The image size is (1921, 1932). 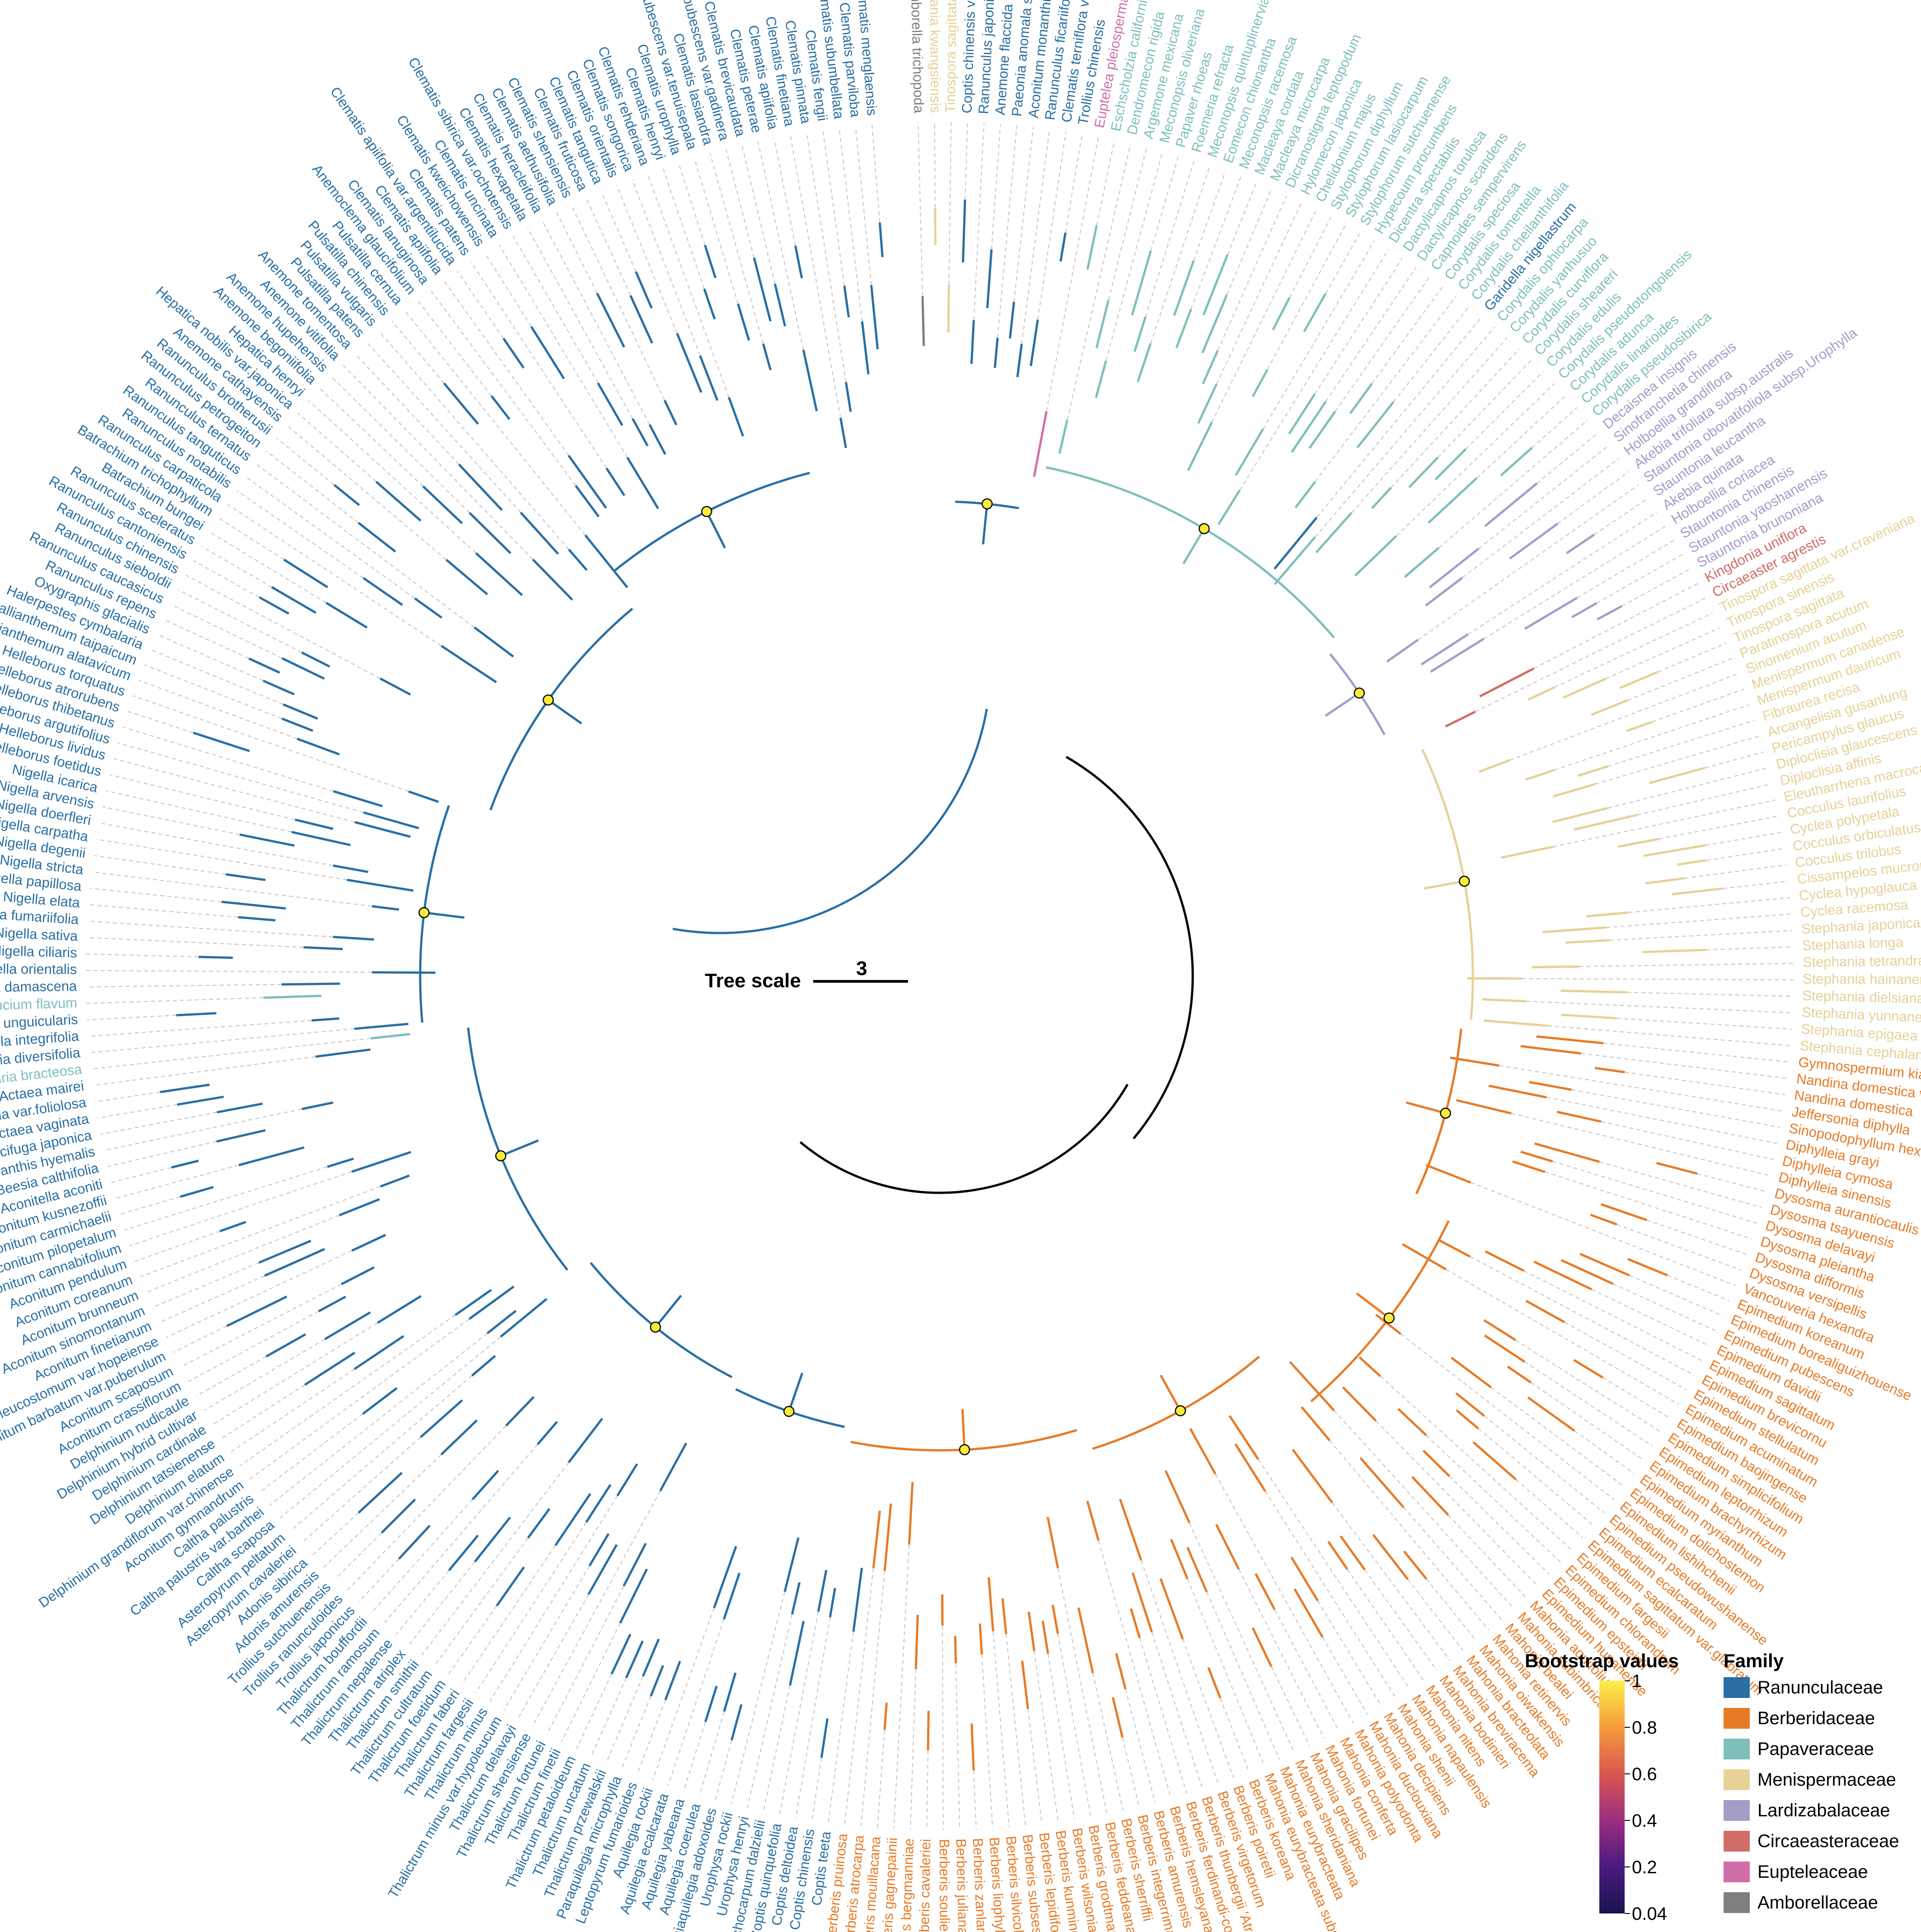 What do you see at coordinates (1464, 881) in the screenshot?
I see `bootstrap-node` at bounding box center [1464, 881].